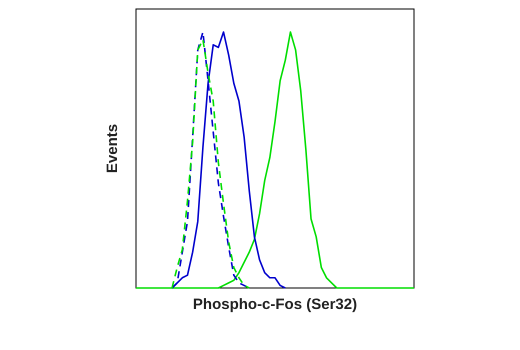  I want to click on x-axis-title: Phospho-c-Fos (Ser32), so click(275, 305).